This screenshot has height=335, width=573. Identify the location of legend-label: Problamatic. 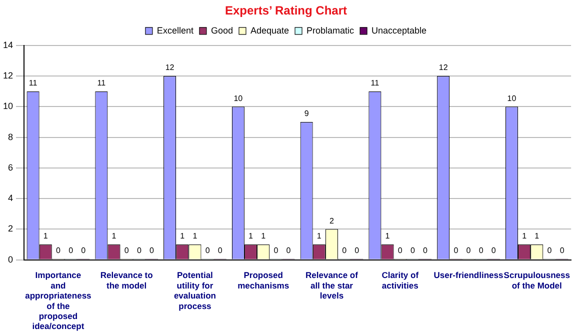
(330, 30).